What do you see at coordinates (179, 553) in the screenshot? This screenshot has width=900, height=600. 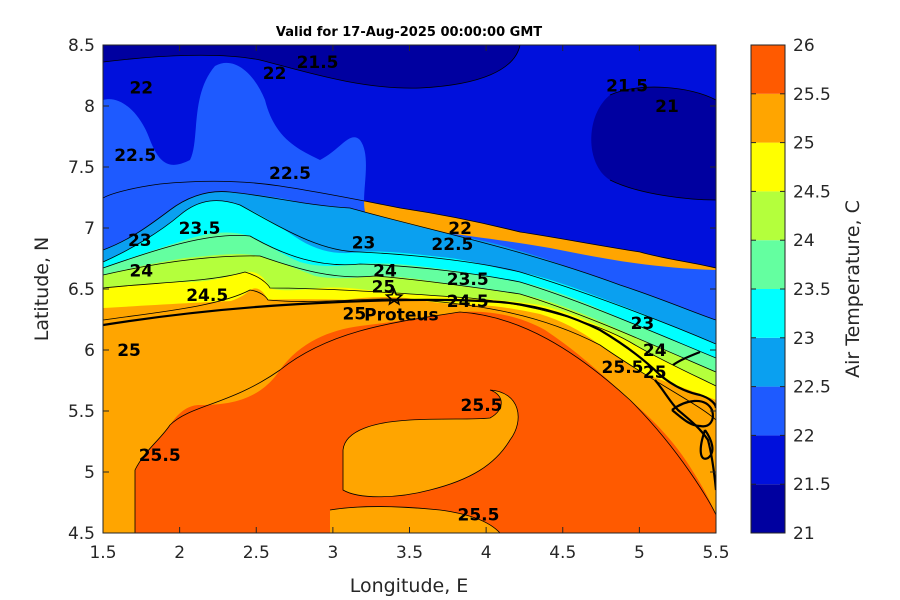 I see `x-tick-label: 2` at bounding box center [179, 553].